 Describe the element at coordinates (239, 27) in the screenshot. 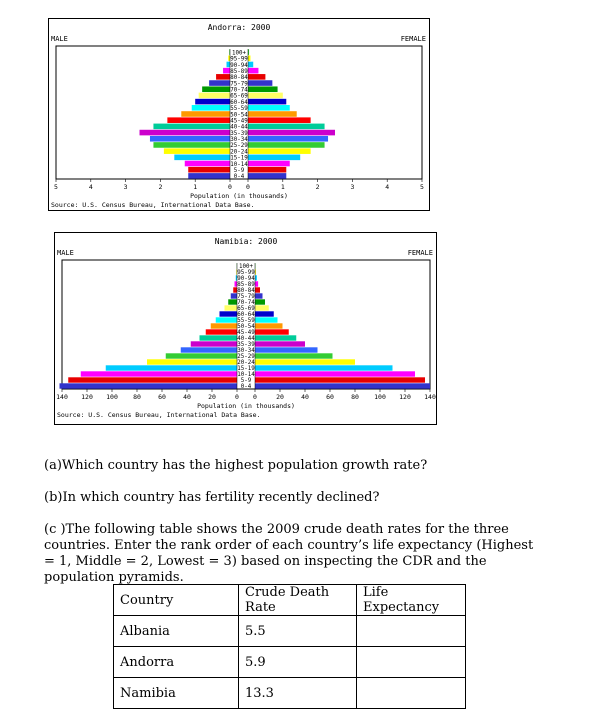

I see `pyramid-title: Andorra: 2000` at that location.